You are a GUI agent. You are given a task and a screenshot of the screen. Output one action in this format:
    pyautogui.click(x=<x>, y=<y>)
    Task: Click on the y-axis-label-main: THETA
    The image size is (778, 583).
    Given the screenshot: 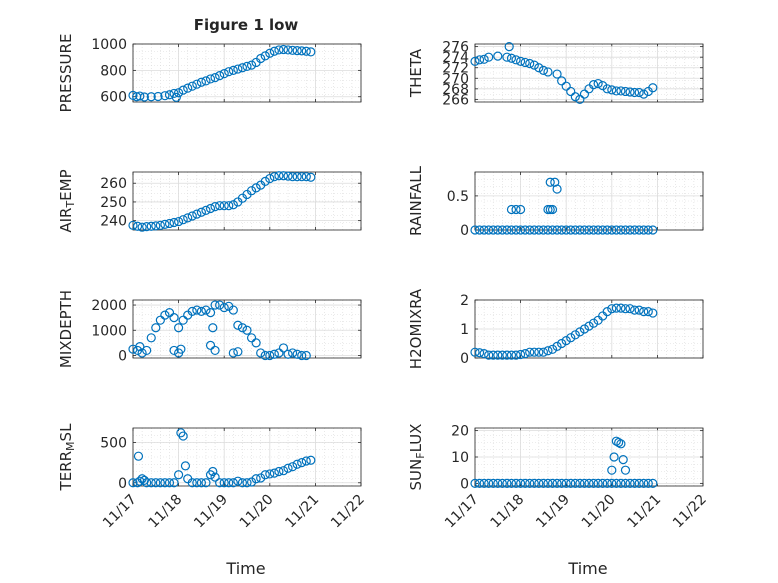 What is the action you would take?
    pyautogui.click(x=416, y=73)
    